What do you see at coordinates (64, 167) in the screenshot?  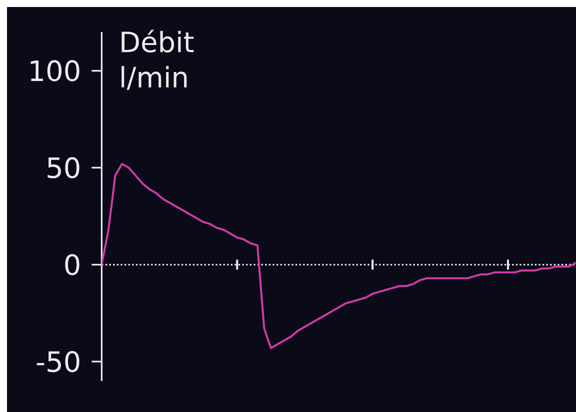 I see `y-tick-label: 50` at bounding box center [64, 167].